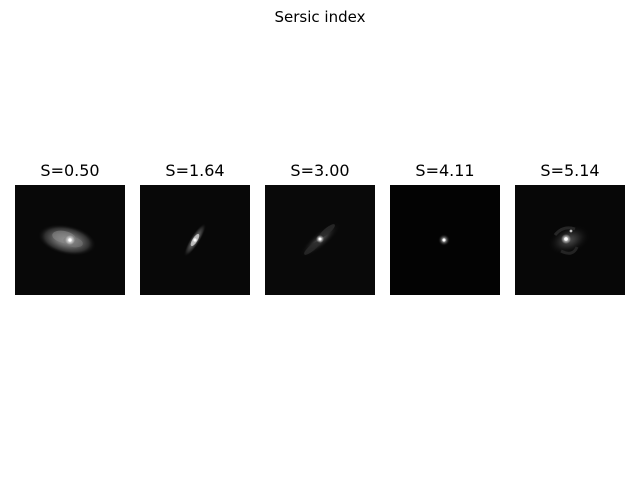  I want to click on galaxy-panel-4: S=4.11, so click(445, 171).